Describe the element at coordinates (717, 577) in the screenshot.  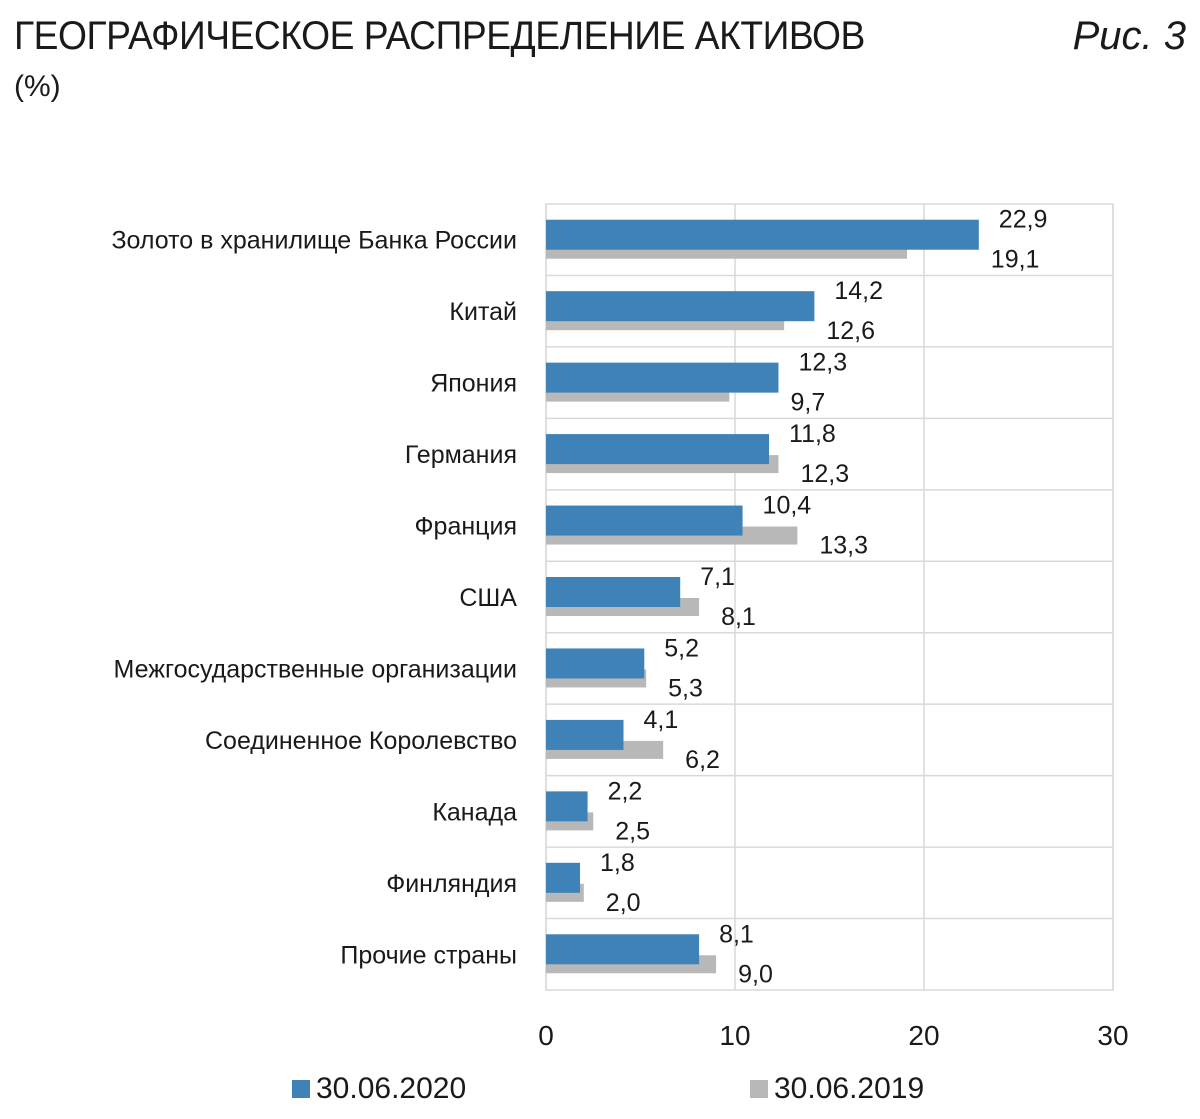
I see `value-label-2020: 7,1` at that location.